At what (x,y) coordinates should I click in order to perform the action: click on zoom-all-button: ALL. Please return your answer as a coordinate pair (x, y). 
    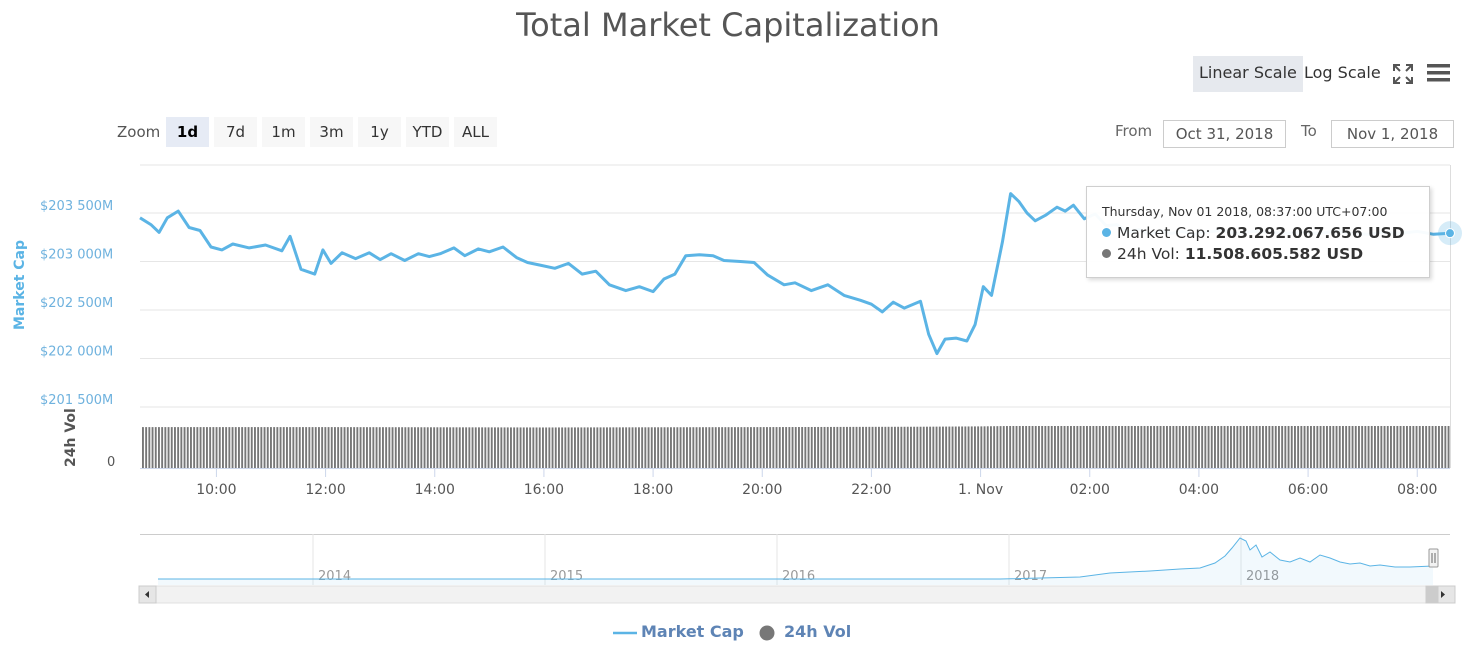
    Looking at the image, I should click on (475, 132).